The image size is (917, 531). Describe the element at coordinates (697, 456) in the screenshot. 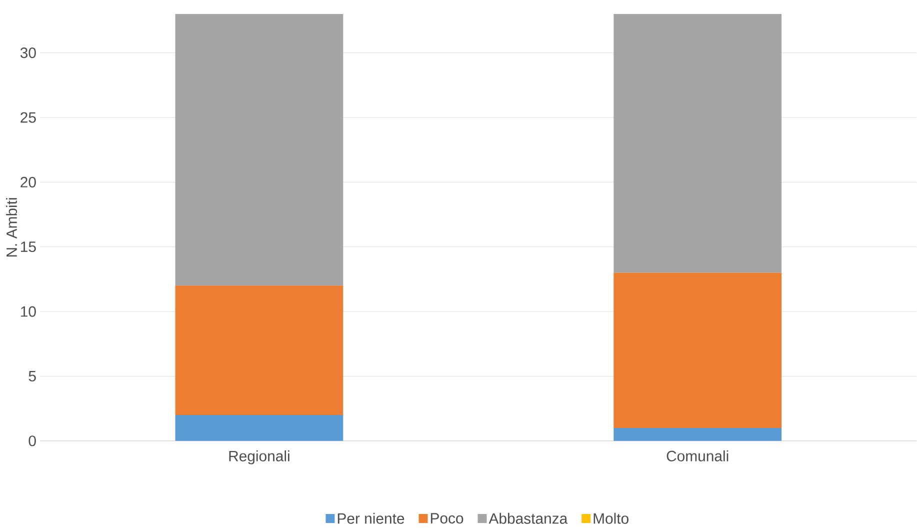

I see `x-tick-label: Comunali` at that location.